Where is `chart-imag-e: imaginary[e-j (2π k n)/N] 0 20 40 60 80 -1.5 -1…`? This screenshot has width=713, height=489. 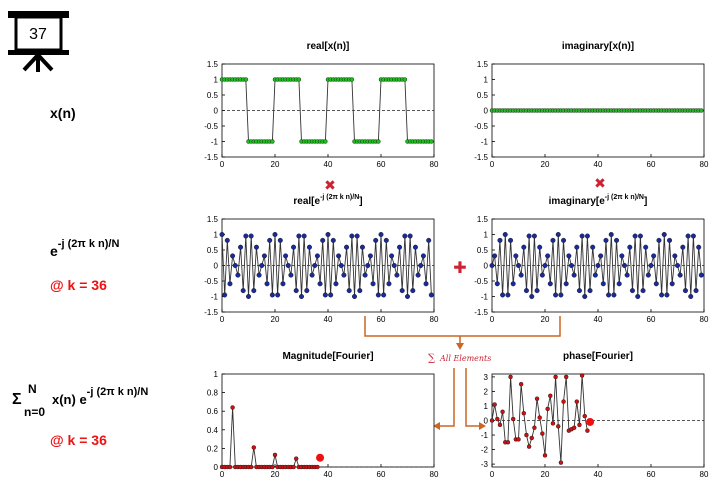 chart-imag-e: imaginary[e-j (2π k n)/N] 0 20 40 60 80 -1.5 -1… is located at coordinates (591, 259).